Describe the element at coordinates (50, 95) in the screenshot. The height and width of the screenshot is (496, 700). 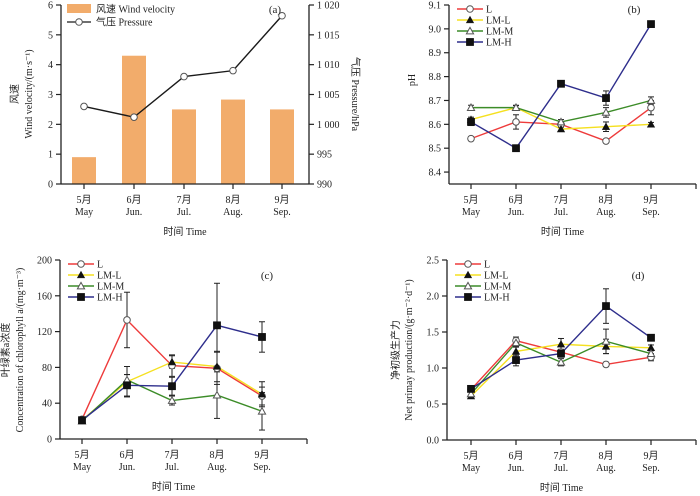
I see `y-tick-label: 3` at that location.